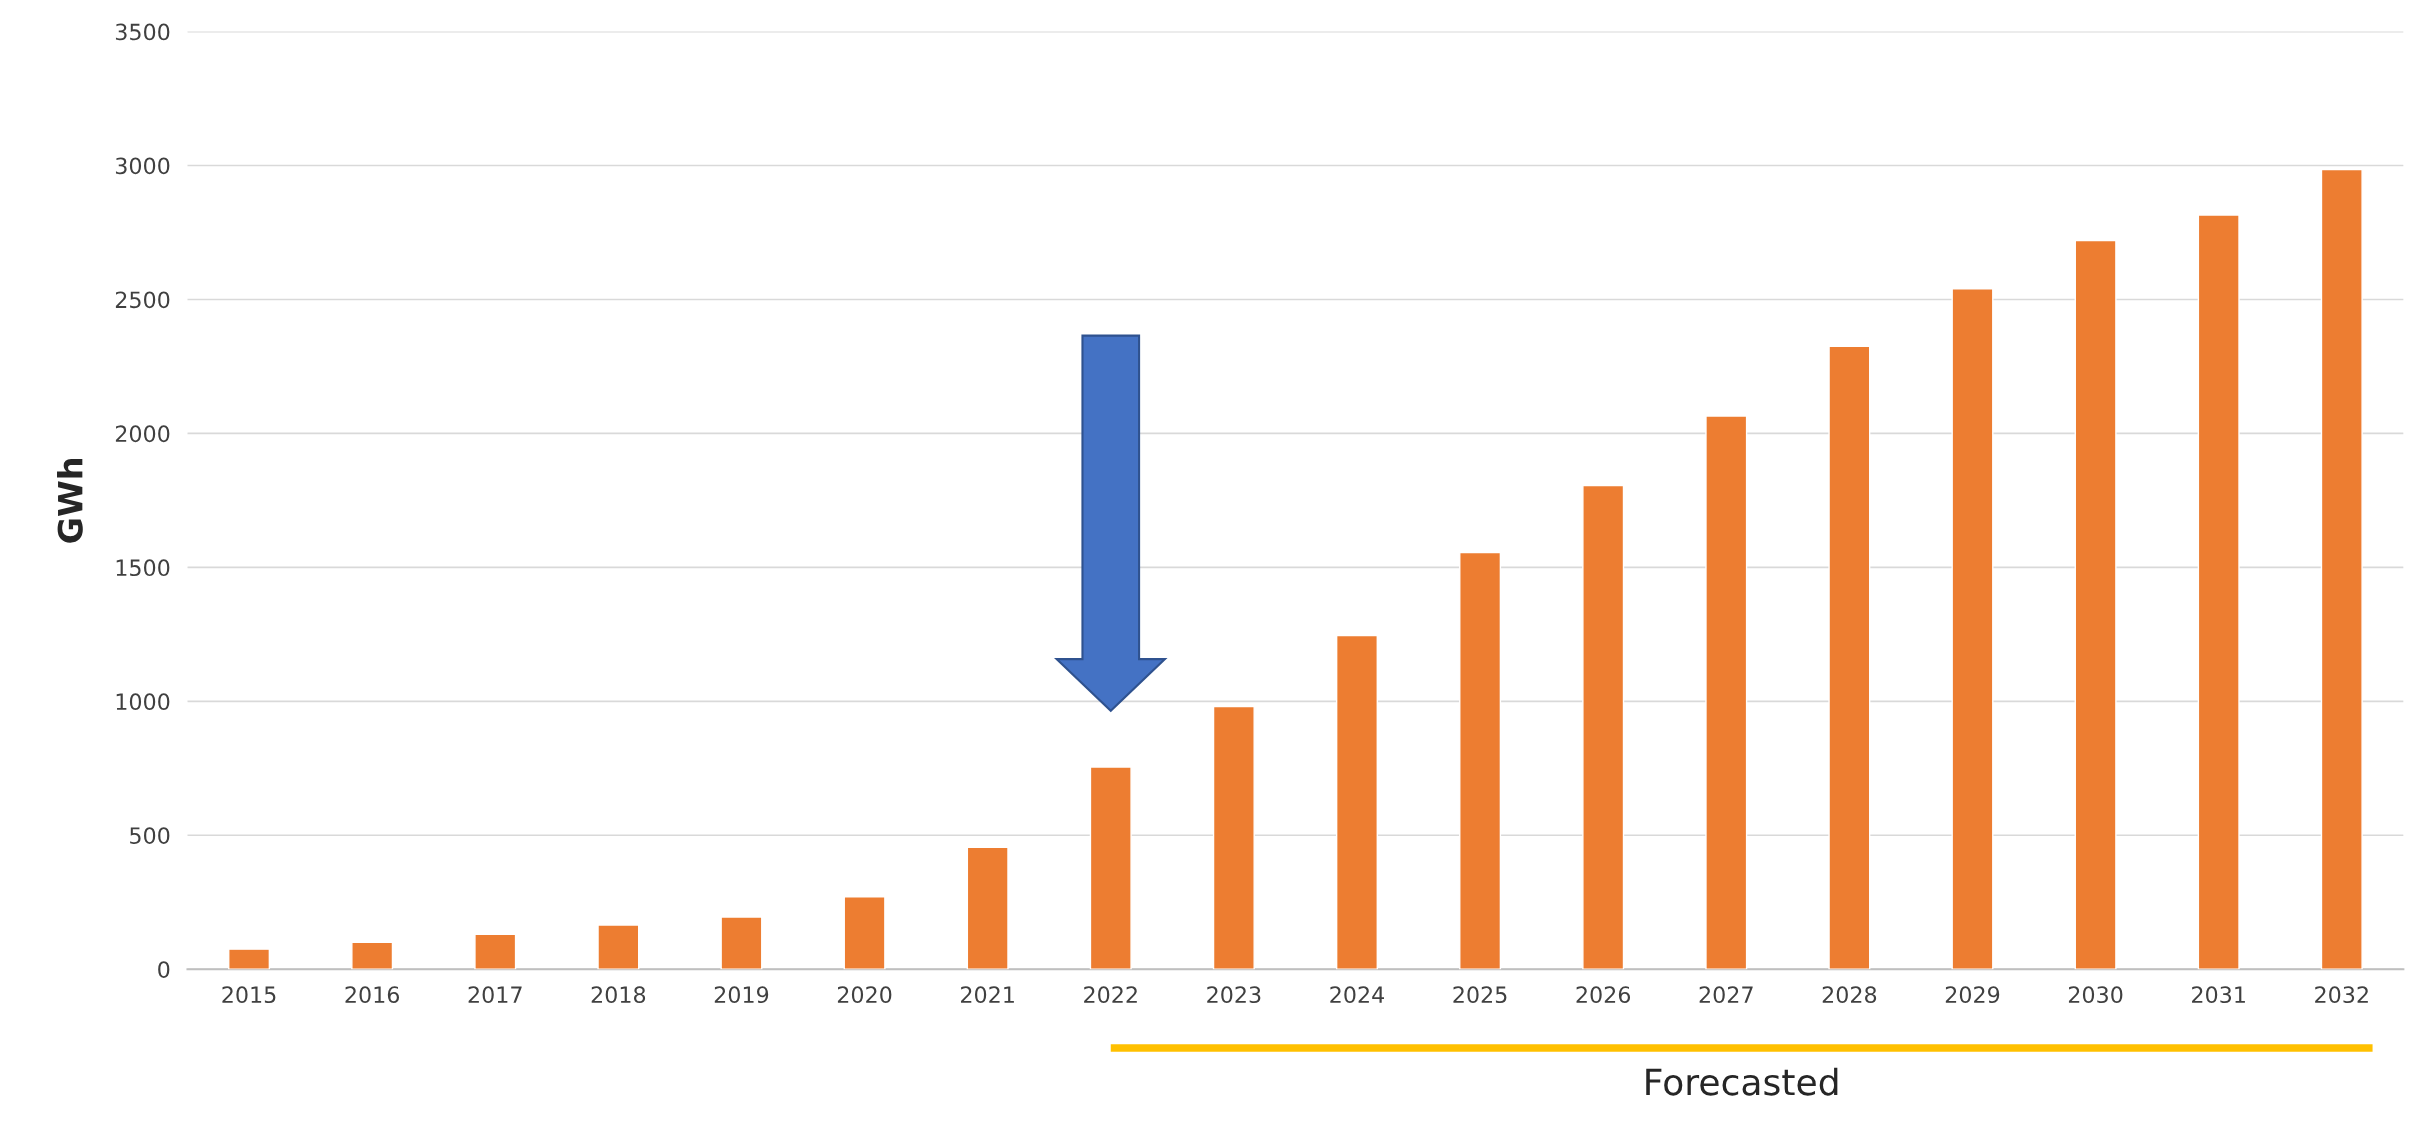  Describe the element at coordinates (1234, 995) in the screenshot. I see `x-tick-label: 2023` at that location.